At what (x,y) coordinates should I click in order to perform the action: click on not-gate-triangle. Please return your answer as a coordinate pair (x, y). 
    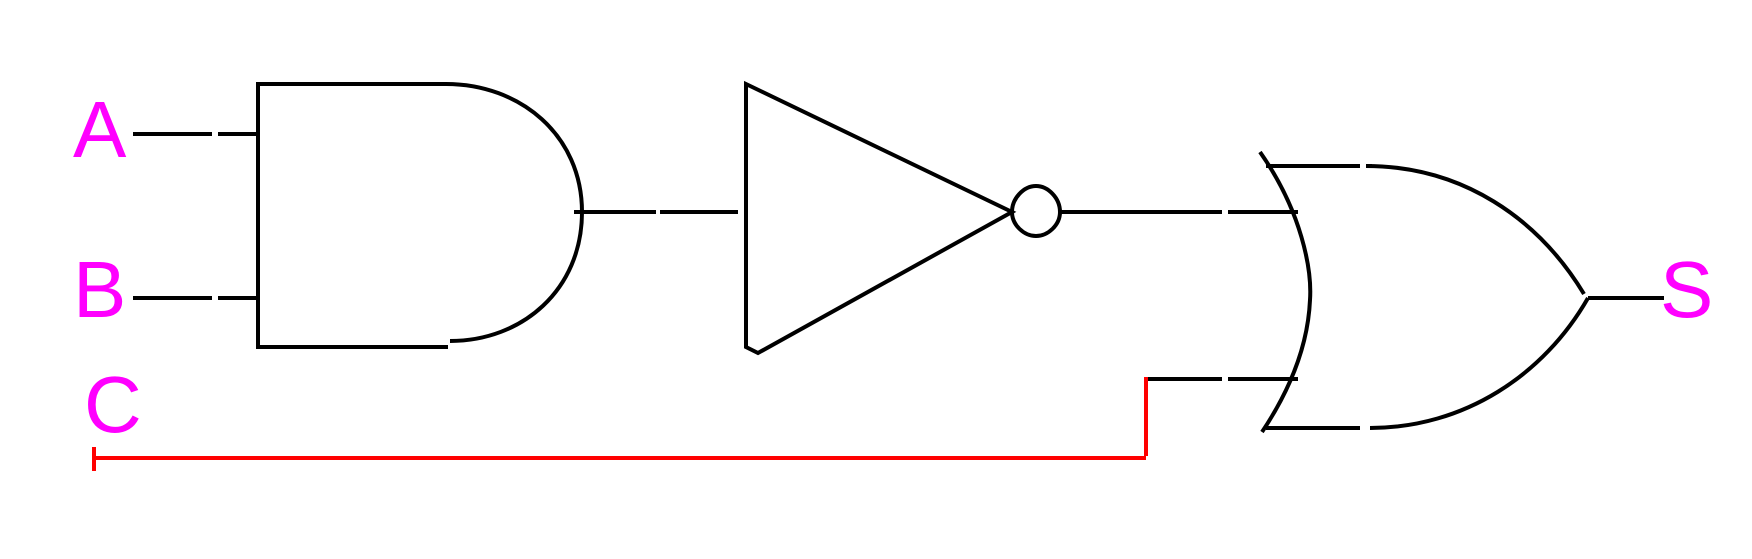
    Looking at the image, I should click on (880, 218).